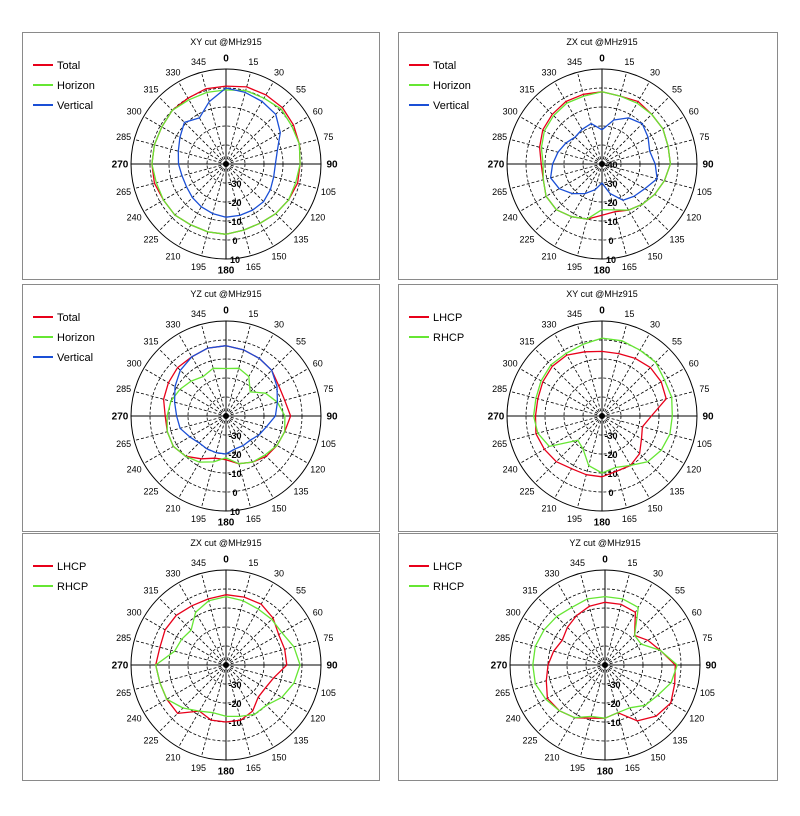  What do you see at coordinates (694, 112) in the screenshot?
I see `angle-label: 60` at bounding box center [694, 112].